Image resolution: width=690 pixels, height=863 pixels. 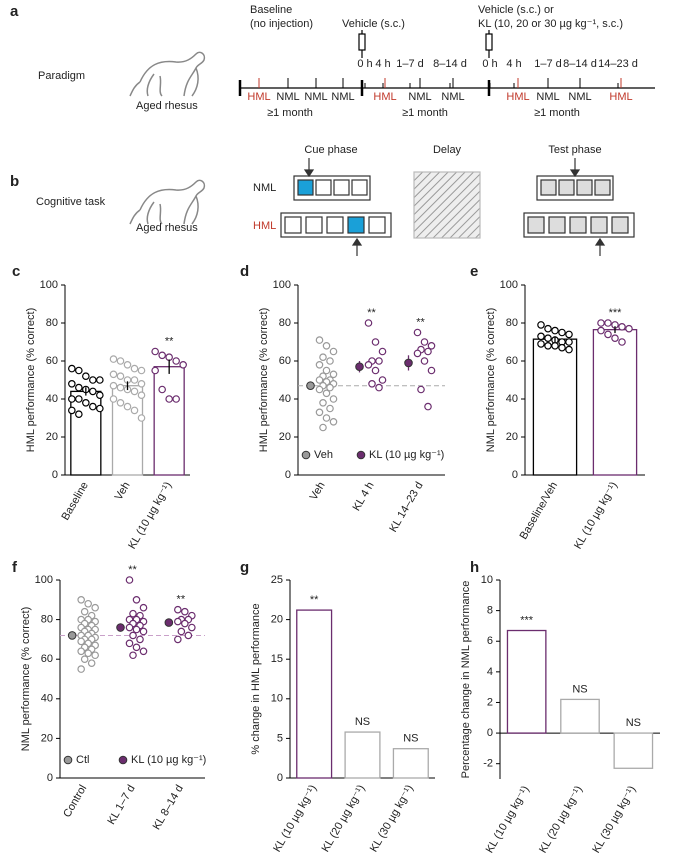 I want to click on mean-marker, so click(x=120, y=627).